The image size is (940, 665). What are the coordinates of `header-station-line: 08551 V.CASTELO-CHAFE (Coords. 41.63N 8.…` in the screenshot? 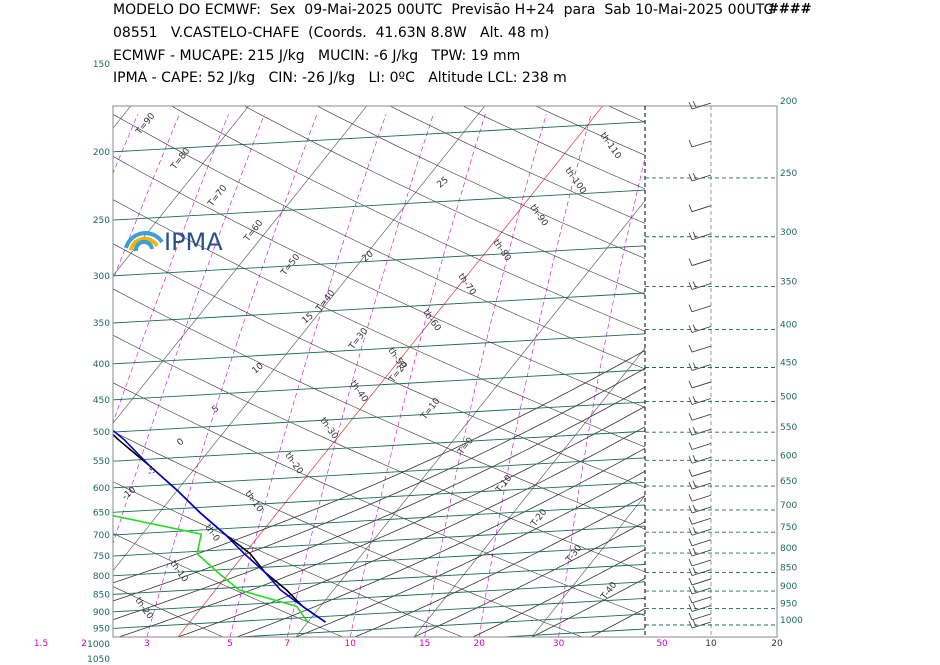 It's located at (331, 33).